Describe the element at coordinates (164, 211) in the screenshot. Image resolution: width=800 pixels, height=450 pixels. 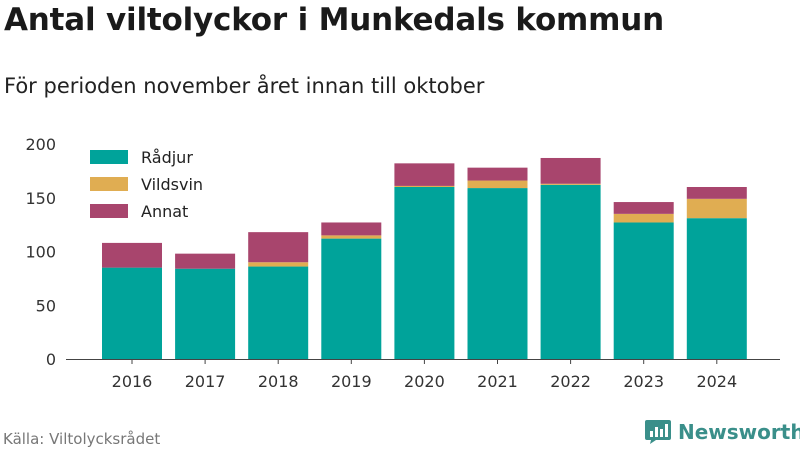
I see `legend-label-annat: Annat` at that location.